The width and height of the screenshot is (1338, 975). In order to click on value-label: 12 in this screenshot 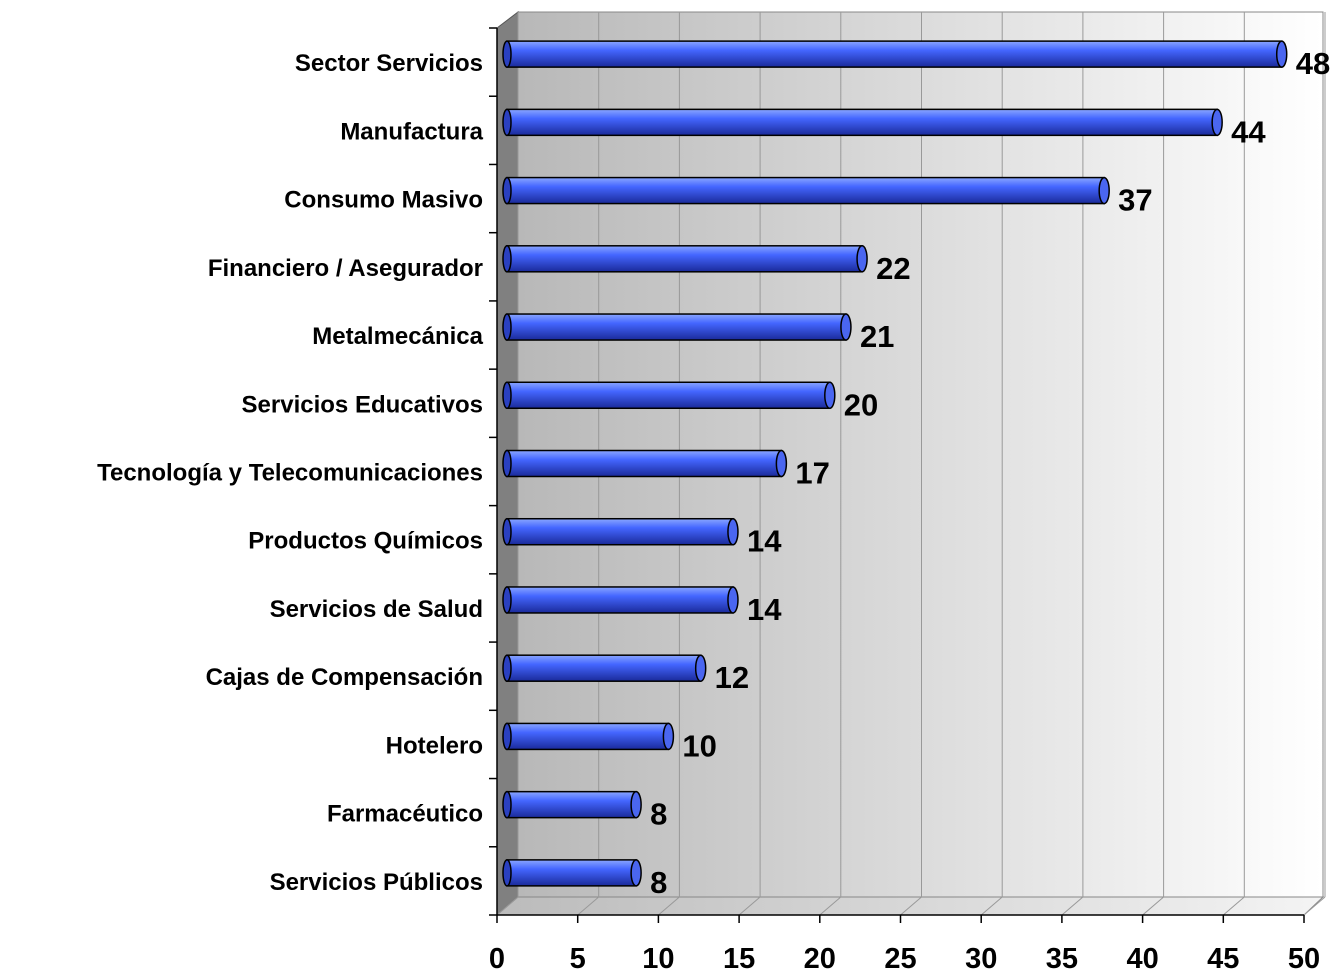, I will do `click(732, 677)`.